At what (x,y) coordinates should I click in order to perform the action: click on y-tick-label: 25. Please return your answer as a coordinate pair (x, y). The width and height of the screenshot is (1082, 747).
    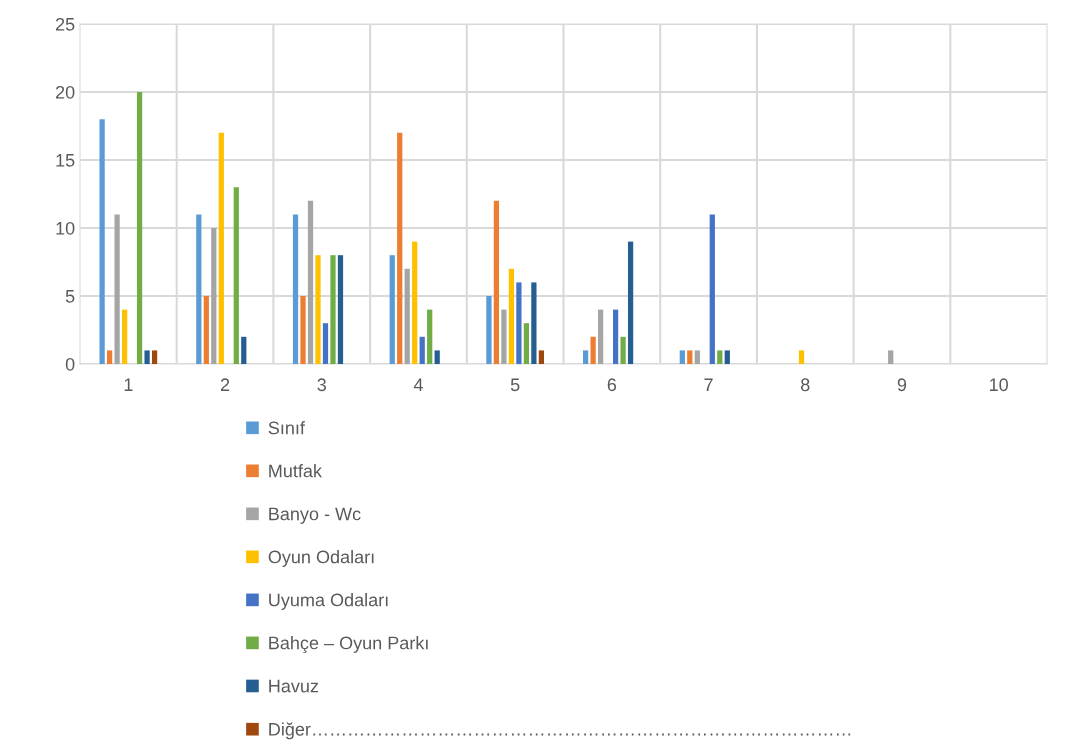
    Looking at the image, I should click on (65, 24).